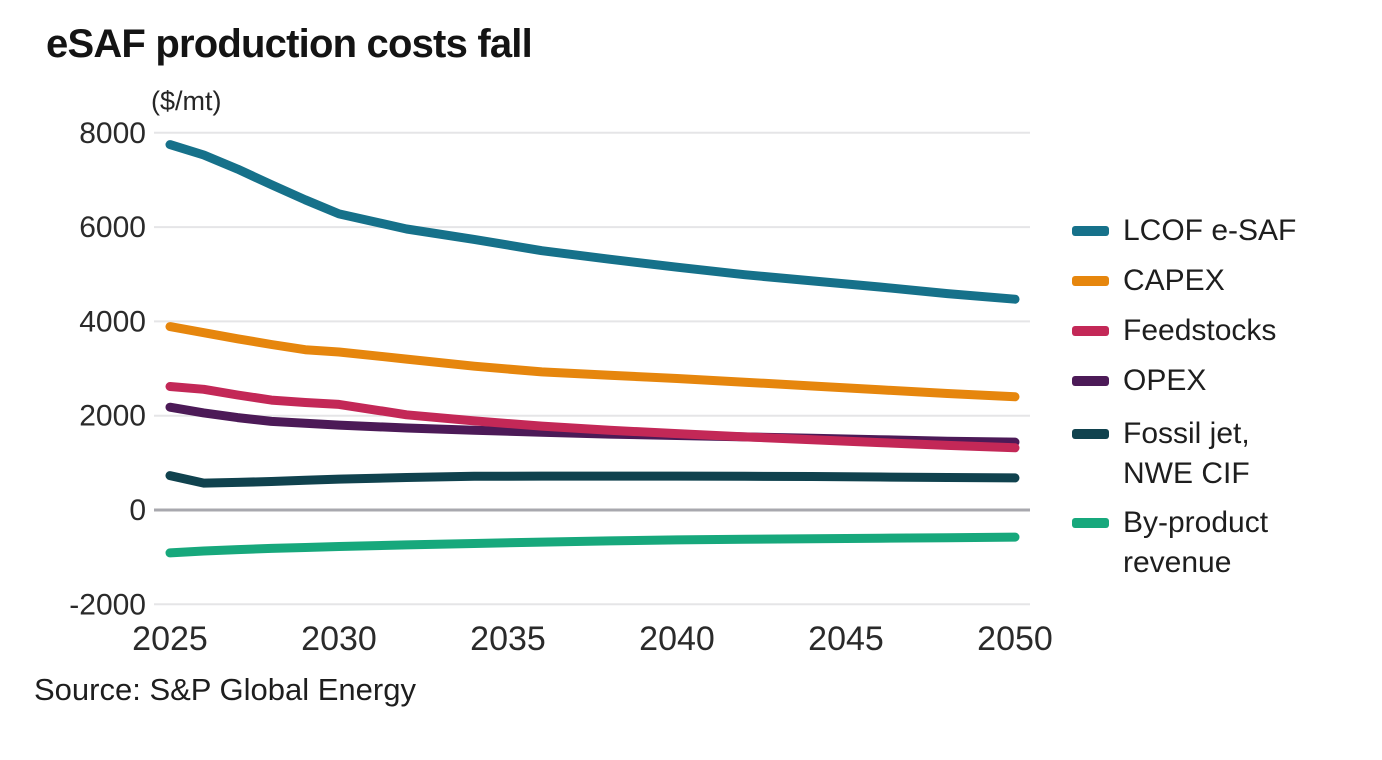 This screenshot has width=1382, height=760. I want to click on legend-item-lcof-e-saf: LCOF e-SAF, so click(1184, 231).